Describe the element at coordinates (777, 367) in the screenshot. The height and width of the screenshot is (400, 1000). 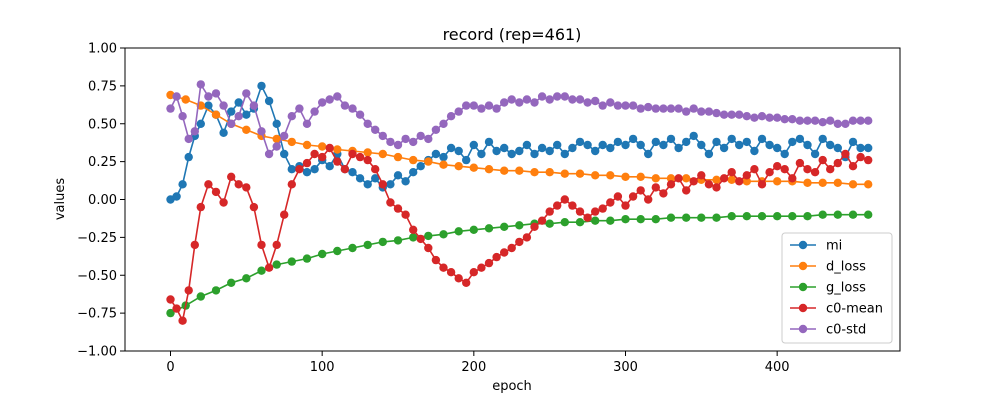
I see `x-tick-label: 400` at that location.